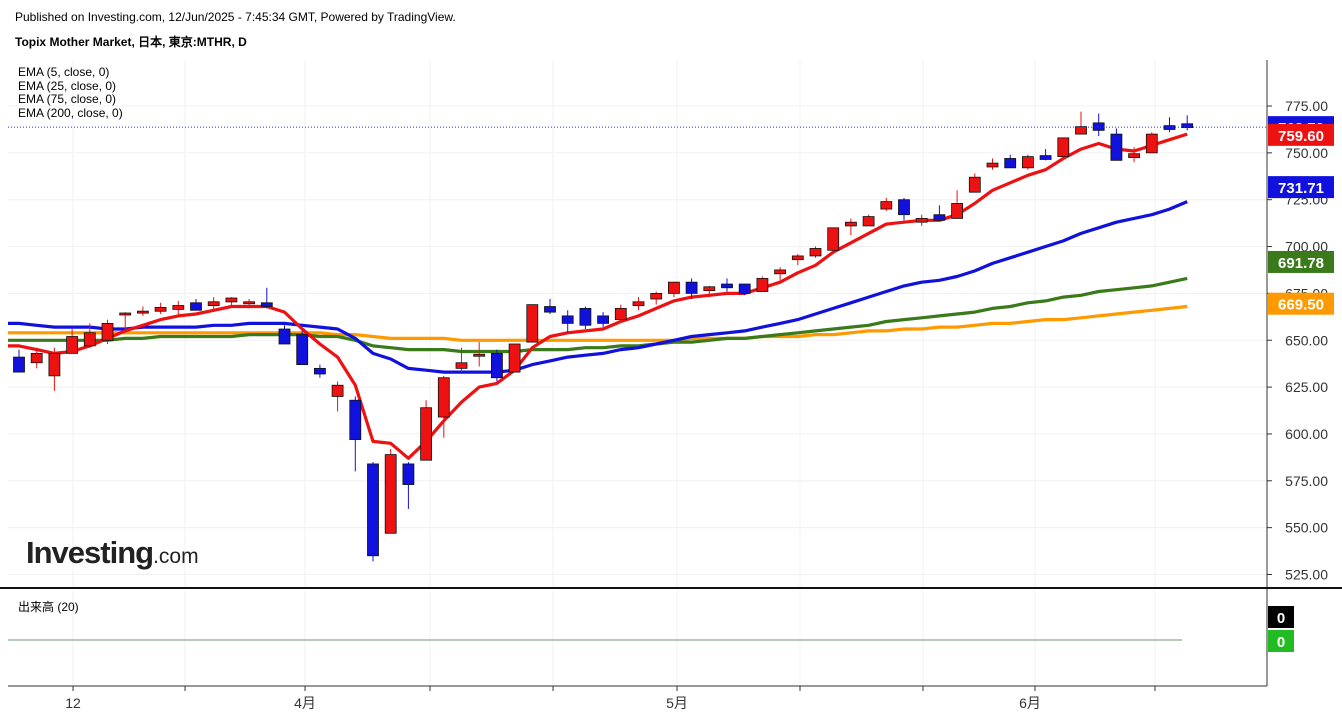  What do you see at coordinates (677, 703) in the screenshot?
I see `x-tick-label: 5月` at bounding box center [677, 703].